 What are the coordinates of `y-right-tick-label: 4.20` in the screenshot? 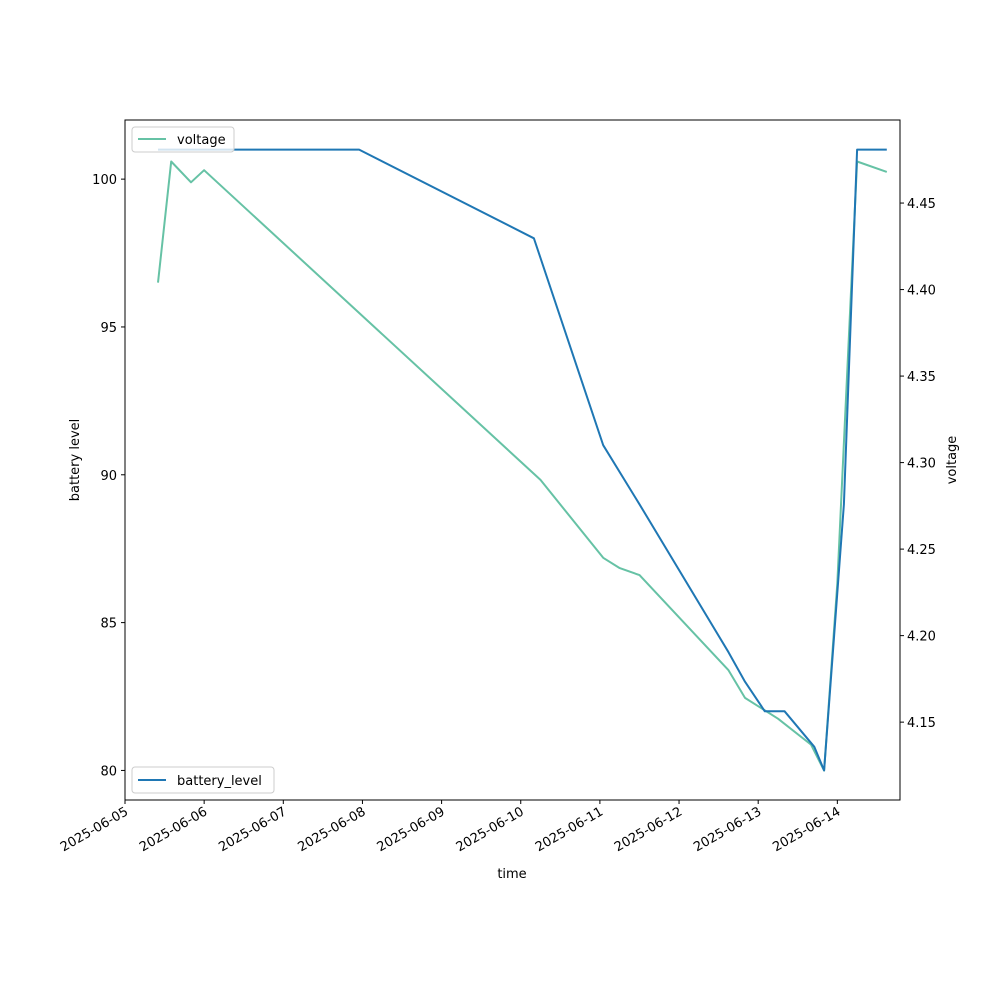 It's located at (921, 637).